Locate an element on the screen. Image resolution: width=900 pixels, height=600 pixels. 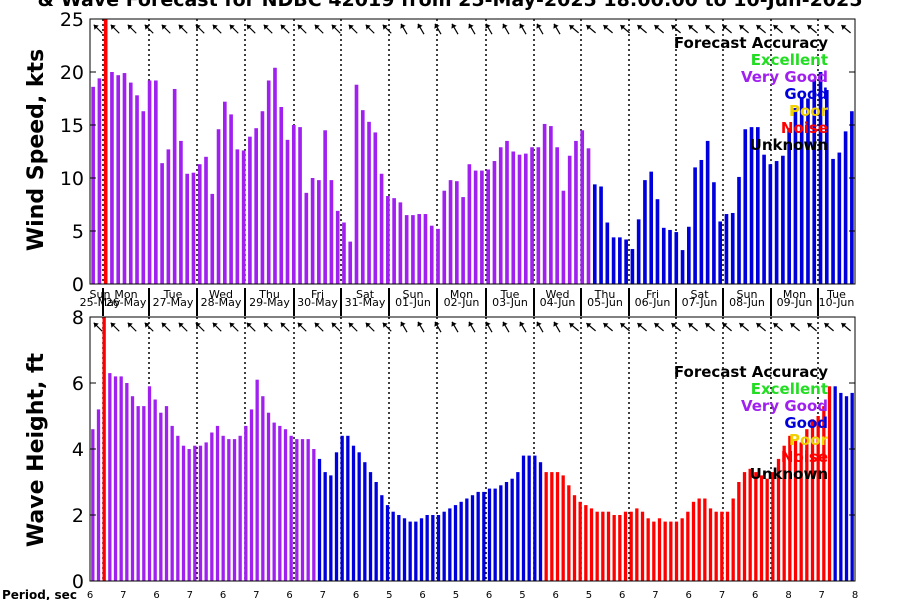
day-date-label: 08-Jun is located at coordinates (747, 302).